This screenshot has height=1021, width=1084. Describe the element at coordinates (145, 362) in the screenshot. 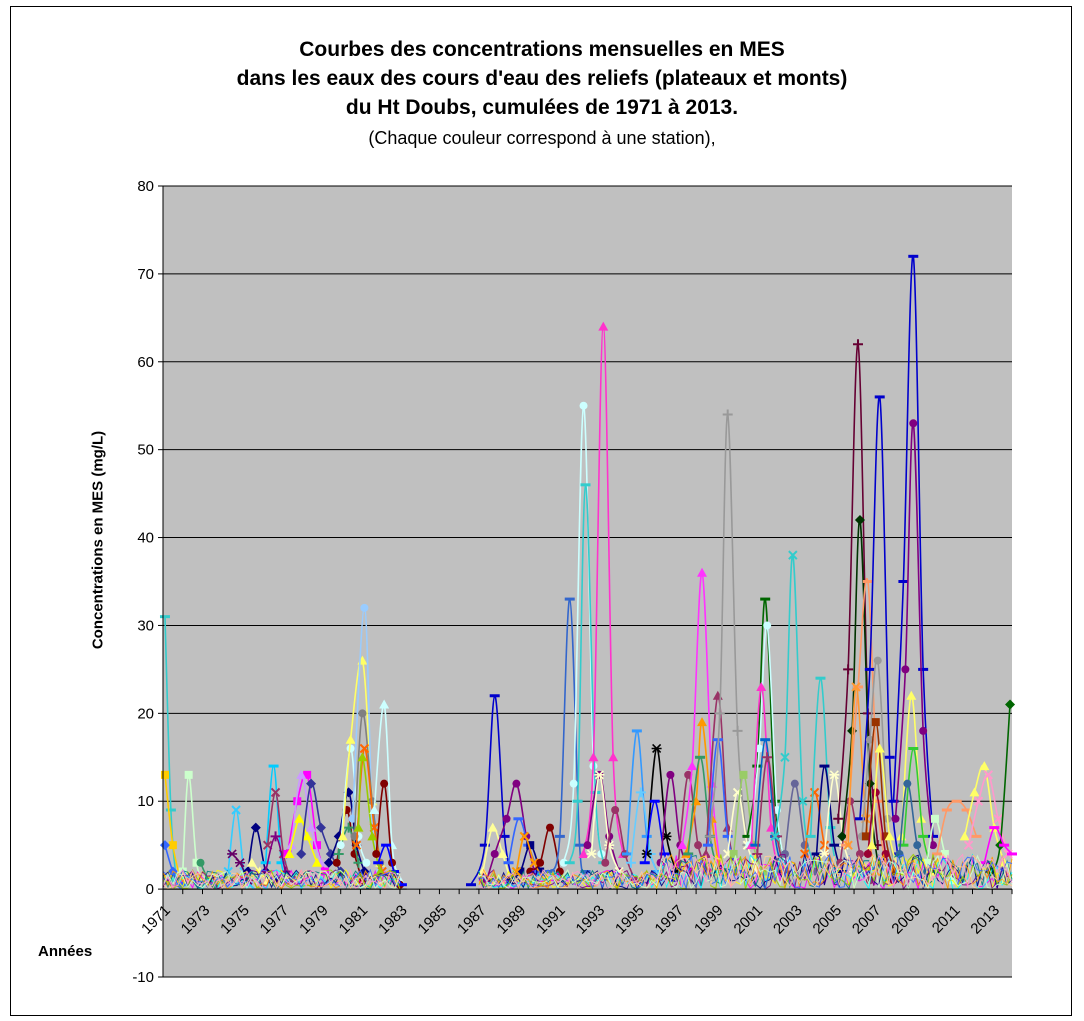

I see `y-tick-label: 60` at that location.